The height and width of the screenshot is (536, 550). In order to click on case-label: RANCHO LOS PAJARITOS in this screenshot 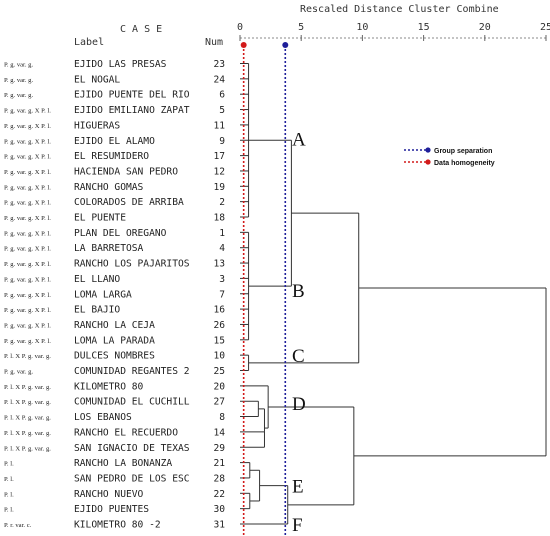, I will do `click(132, 264)`.